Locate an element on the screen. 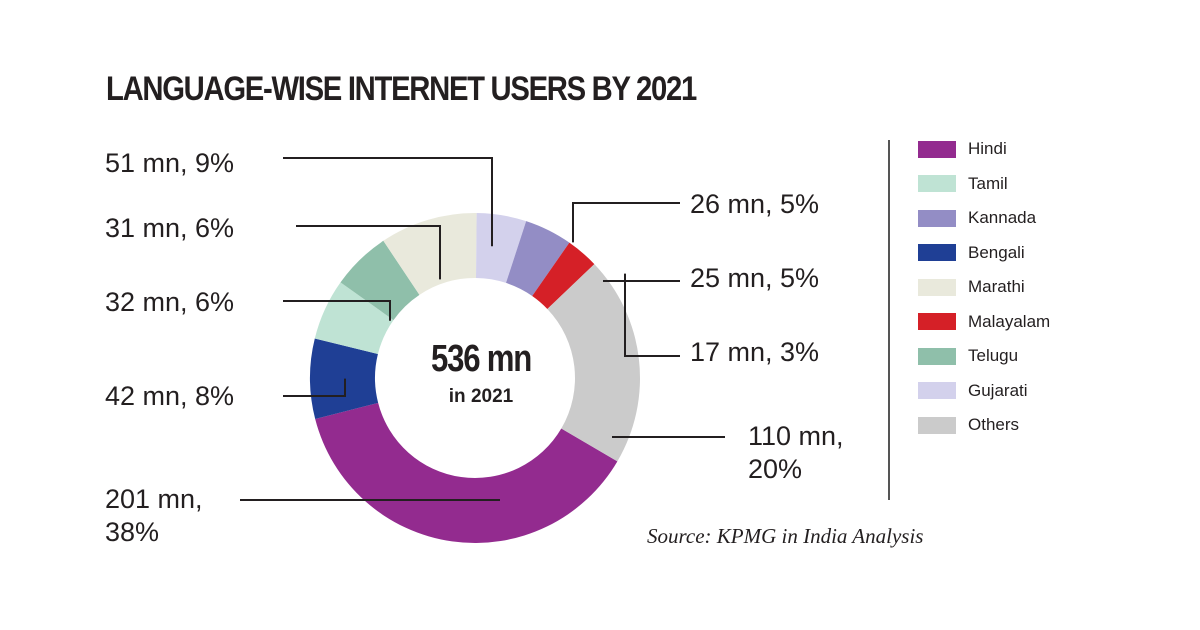 This screenshot has height=630, width=1200. legend-item-marathi: Marathi is located at coordinates (971, 287).